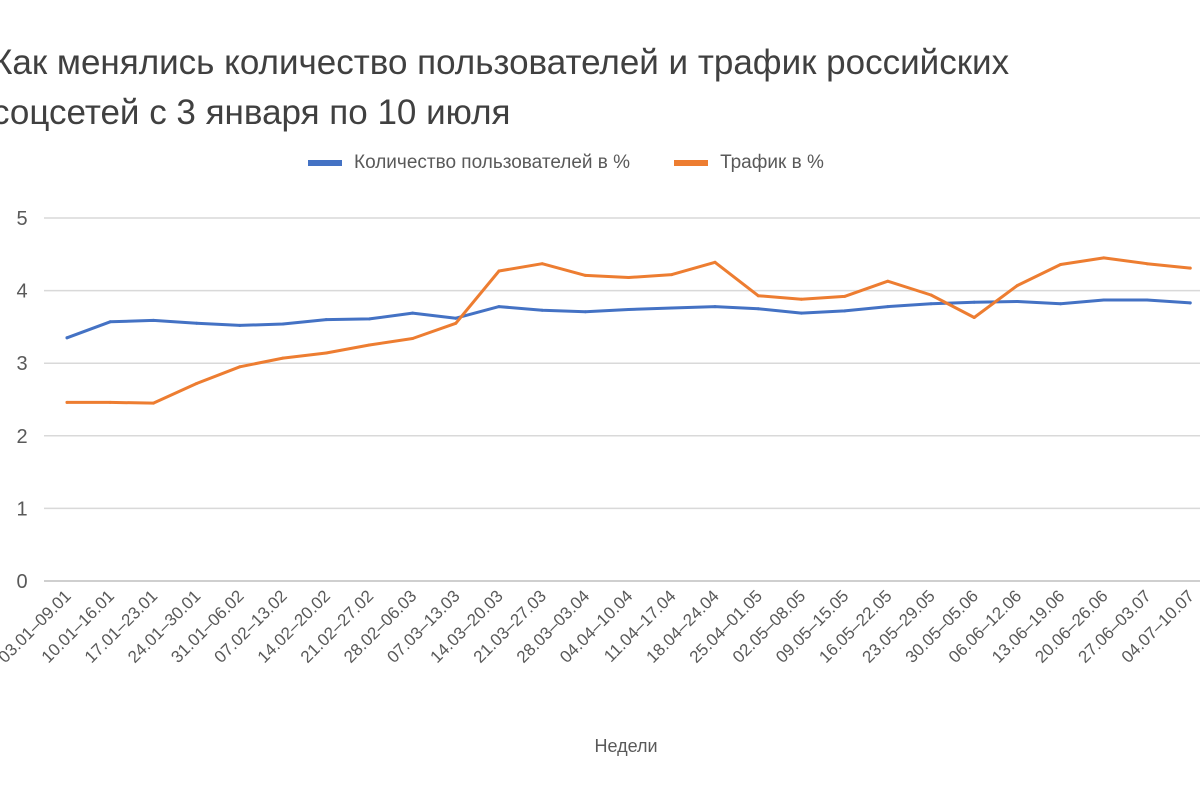  What do you see at coordinates (21, 219) in the screenshot?
I see `y-tick-label-5: 5` at bounding box center [21, 219].